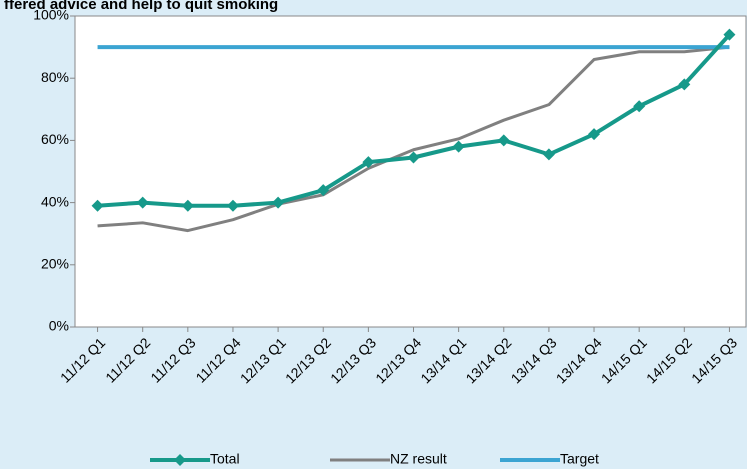  What do you see at coordinates (55, 264) in the screenshot?
I see `y-tick-label: 20%` at bounding box center [55, 264].